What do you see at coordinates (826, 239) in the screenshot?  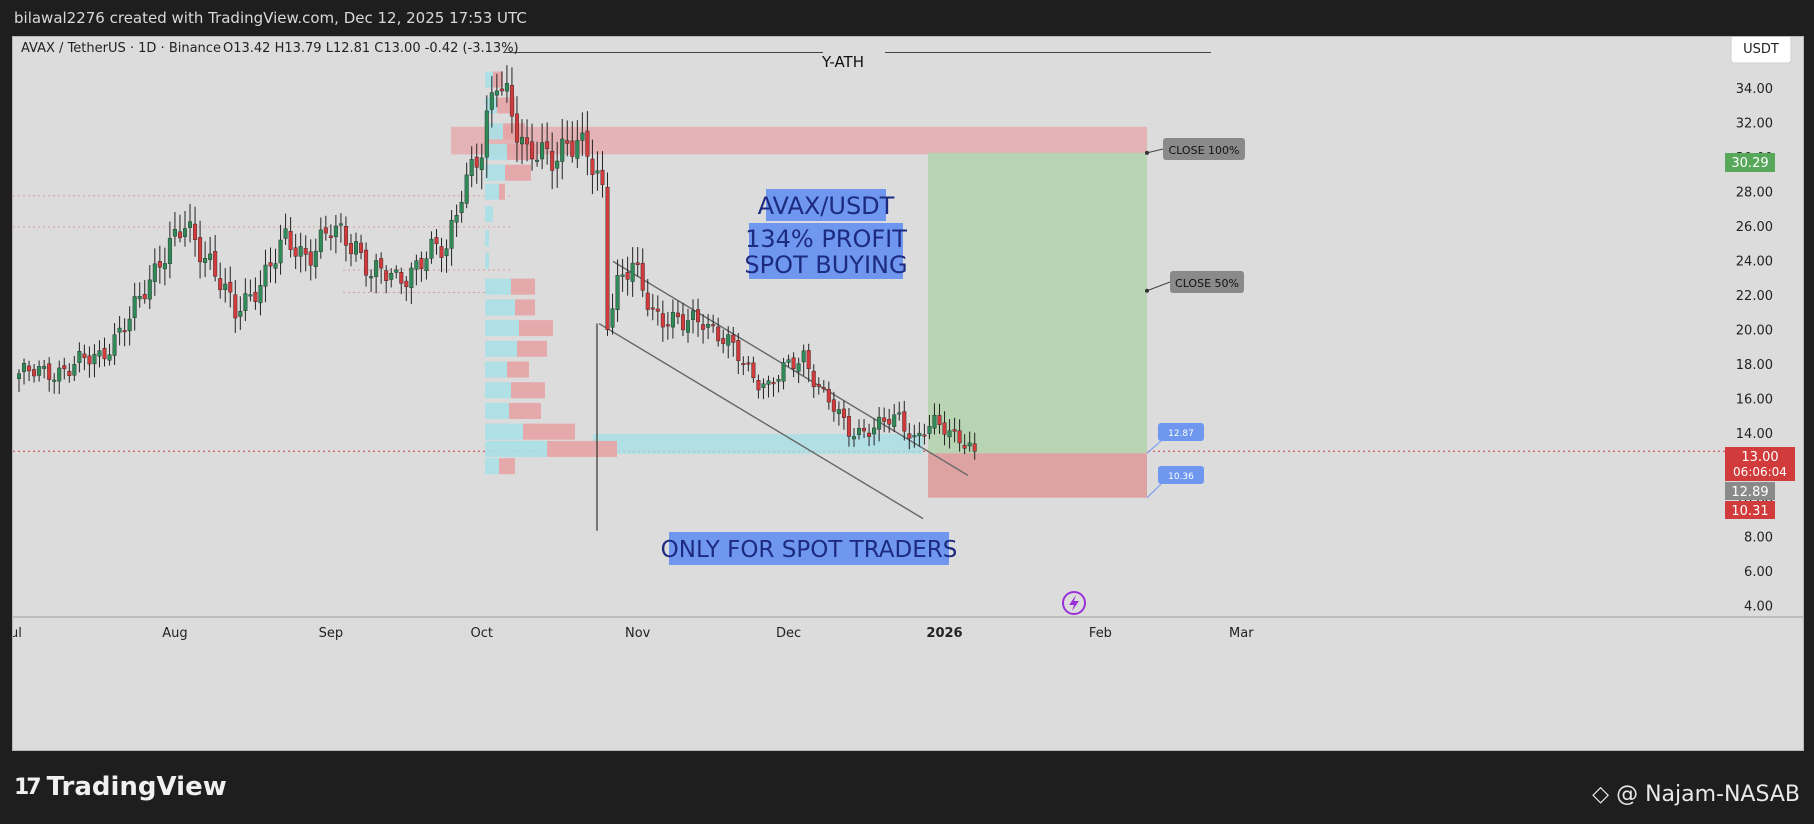 I see `title-callout-text2: 134% PROFIT` at bounding box center [826, 239].